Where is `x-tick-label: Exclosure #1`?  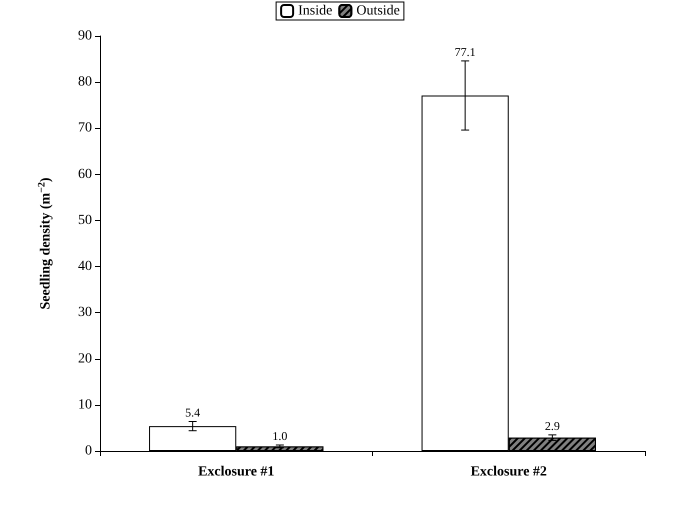 x-tick-label: Exclosure #1 is located at coordinates (236, 472).